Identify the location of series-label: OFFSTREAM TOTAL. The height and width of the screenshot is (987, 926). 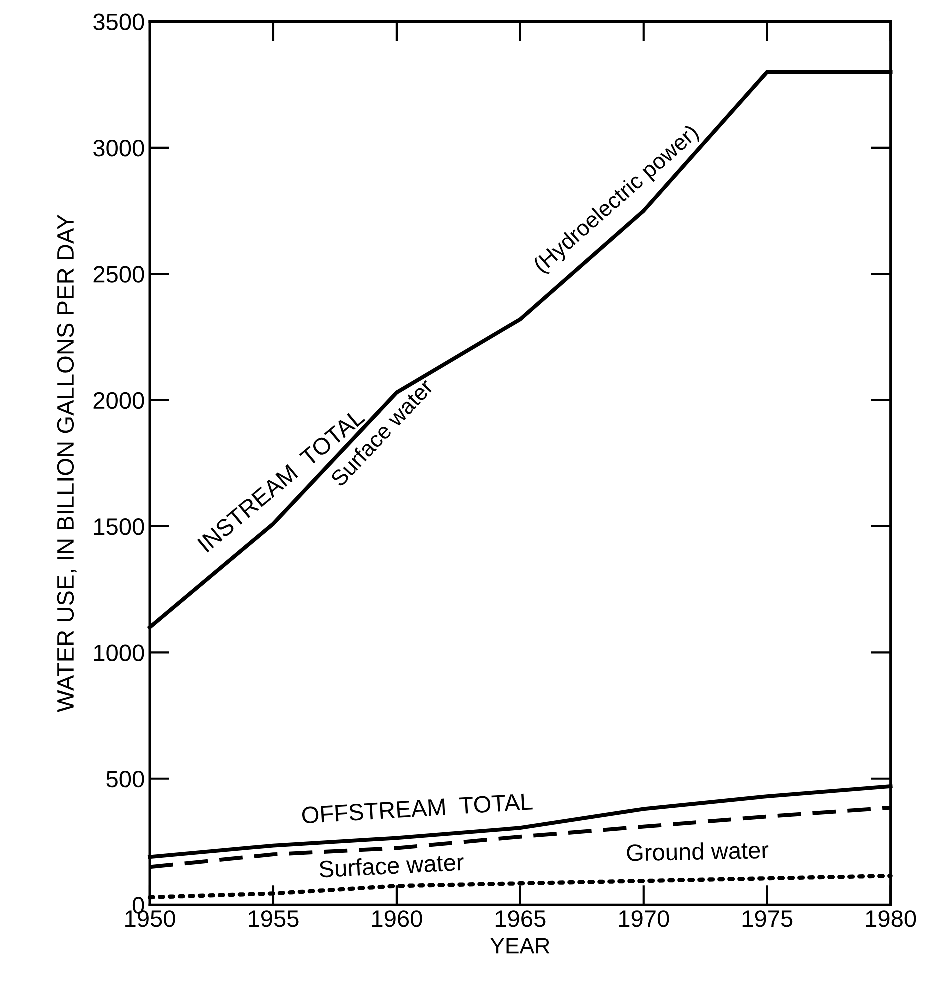
(417, 808).